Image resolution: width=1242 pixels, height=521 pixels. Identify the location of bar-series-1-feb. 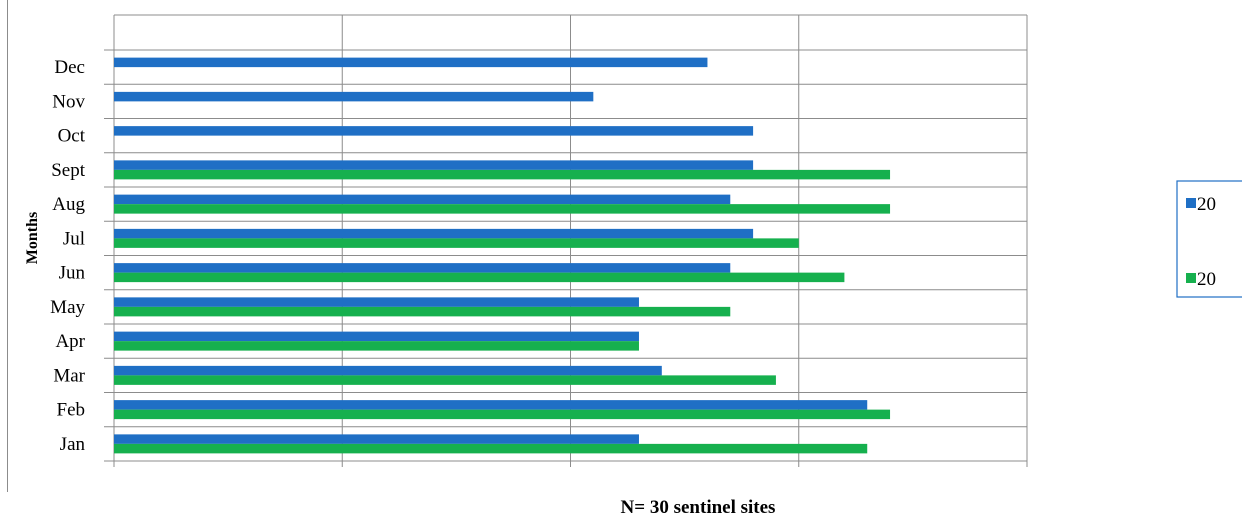
(491, 405).